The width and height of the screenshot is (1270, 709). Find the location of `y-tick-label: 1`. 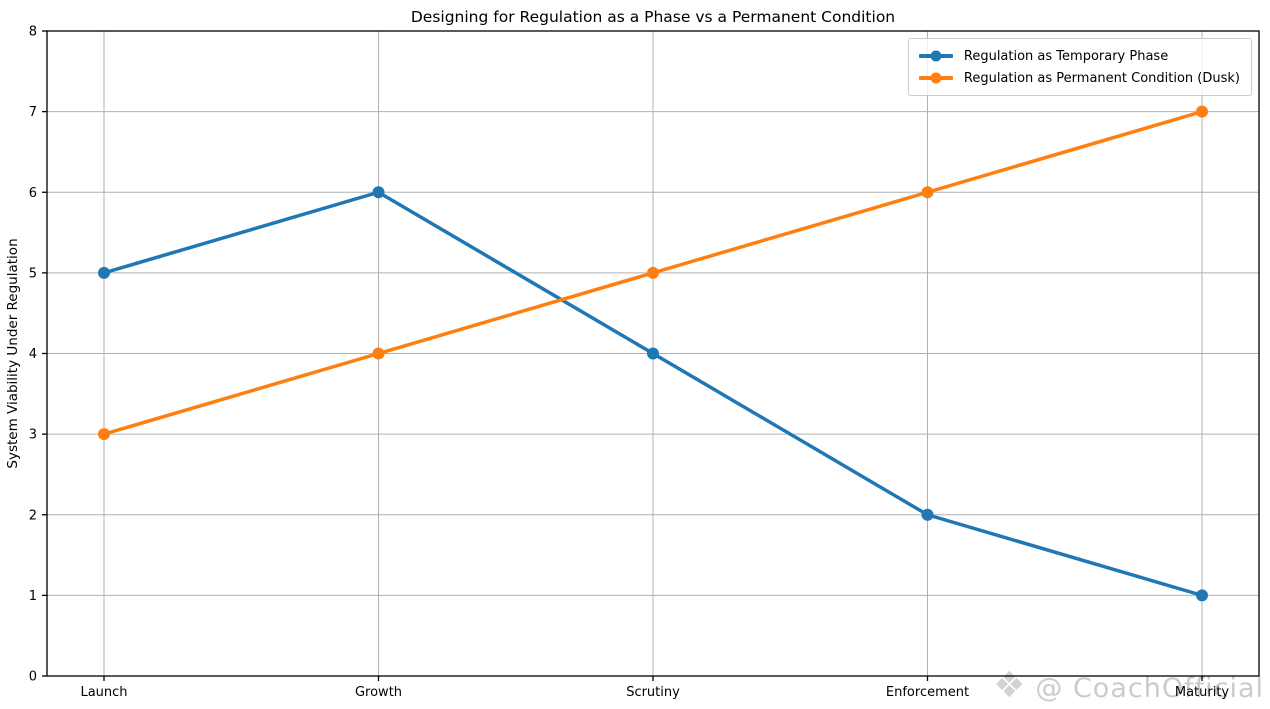

y-tick-label: 1 is located at coordinates (33, 596).